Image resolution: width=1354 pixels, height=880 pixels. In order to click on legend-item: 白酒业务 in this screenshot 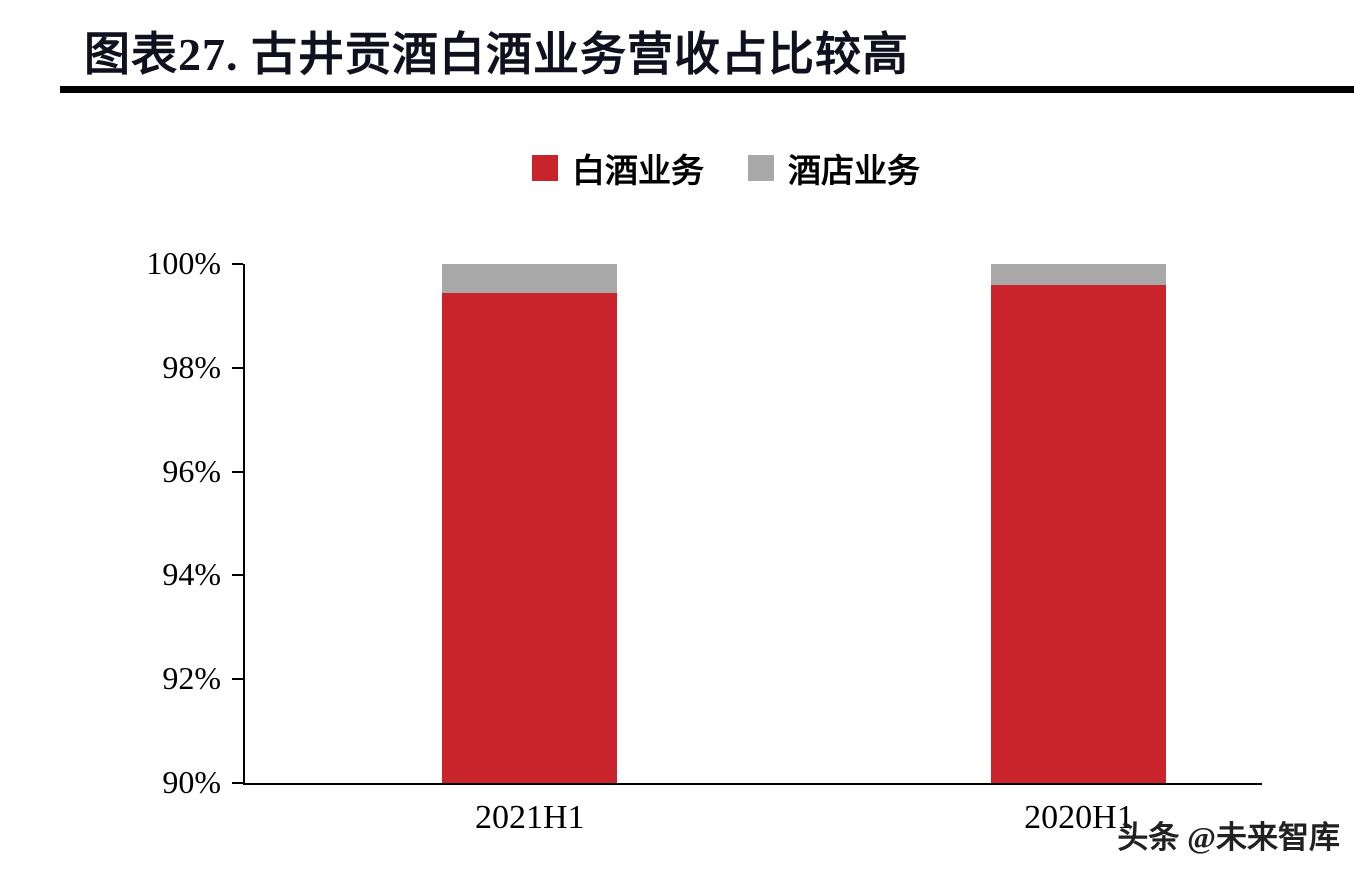, I will do `click(618, 168)`.